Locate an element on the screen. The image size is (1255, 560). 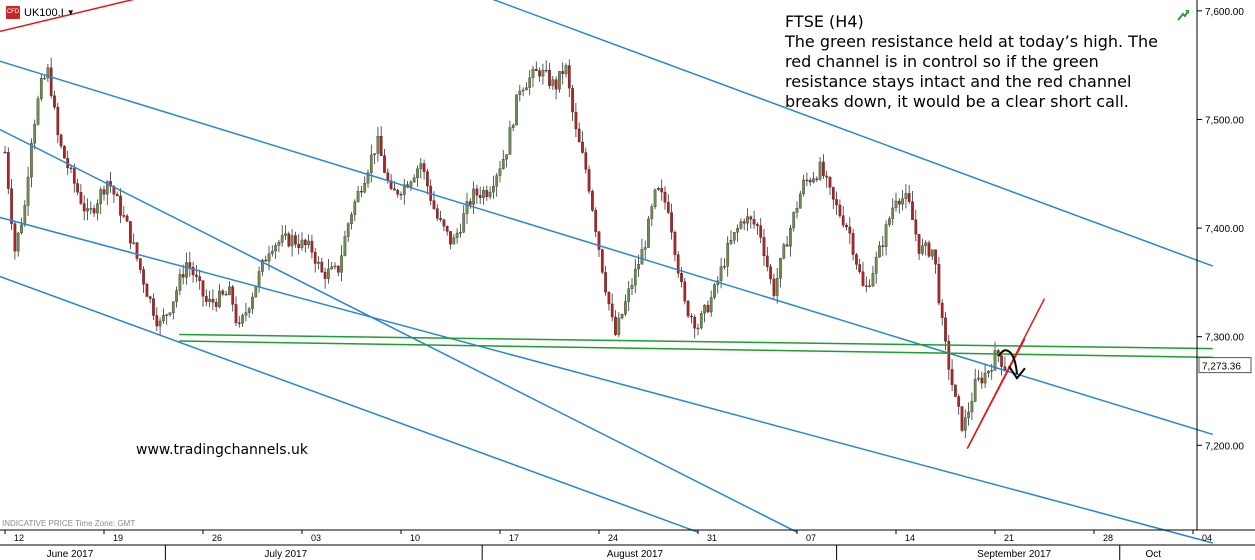
symbol-selector: CFD UK100.I ▼ is located at coordinates (40, 12).